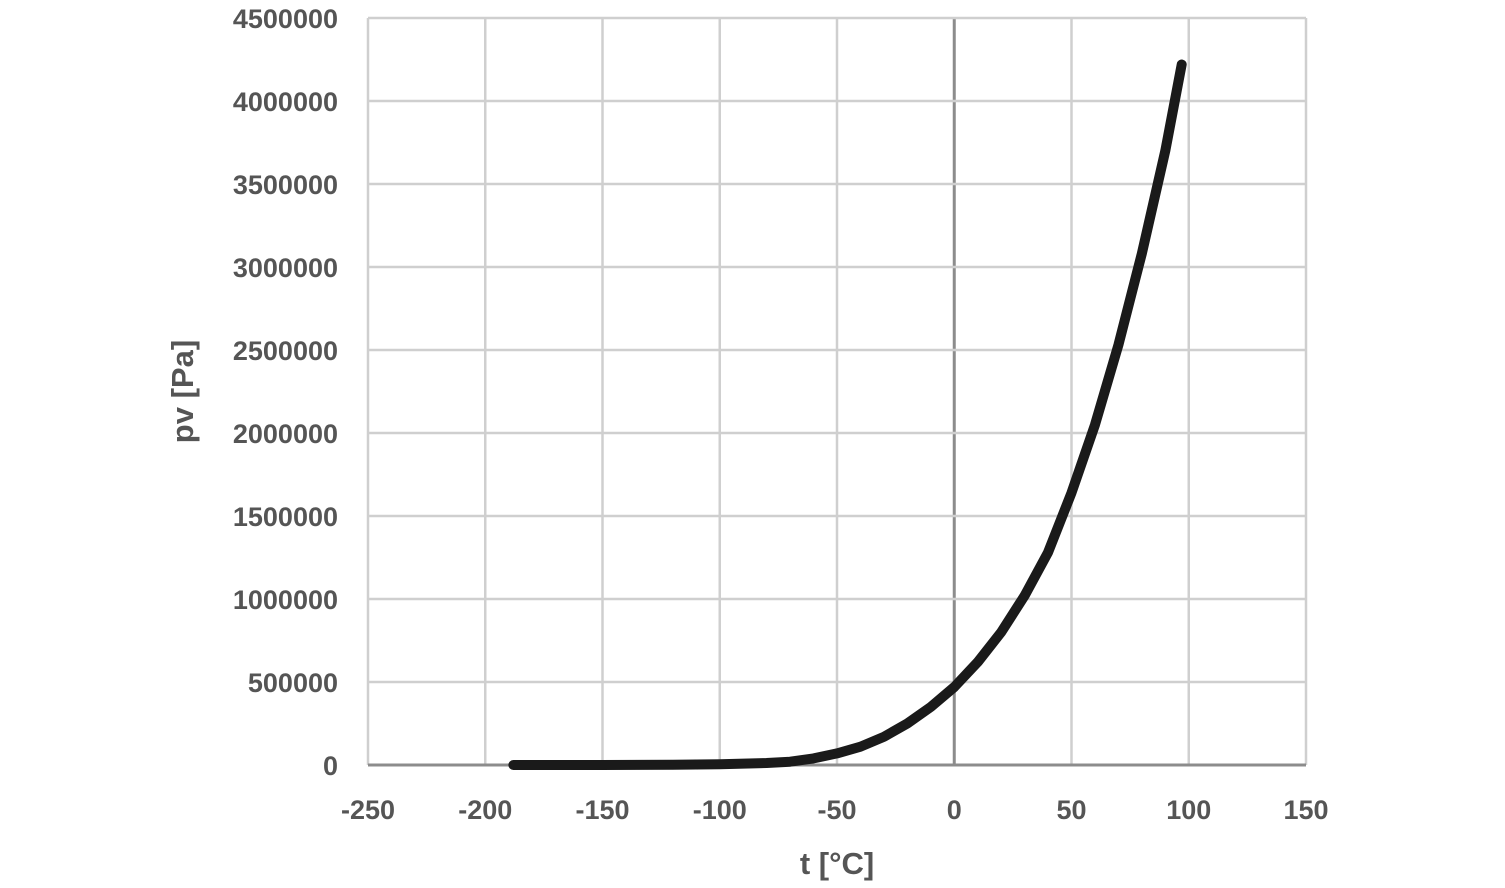 The height and width of the screenshot is (888, 1505). I want to click on y-tick-label: 500000, so click(293, 683).